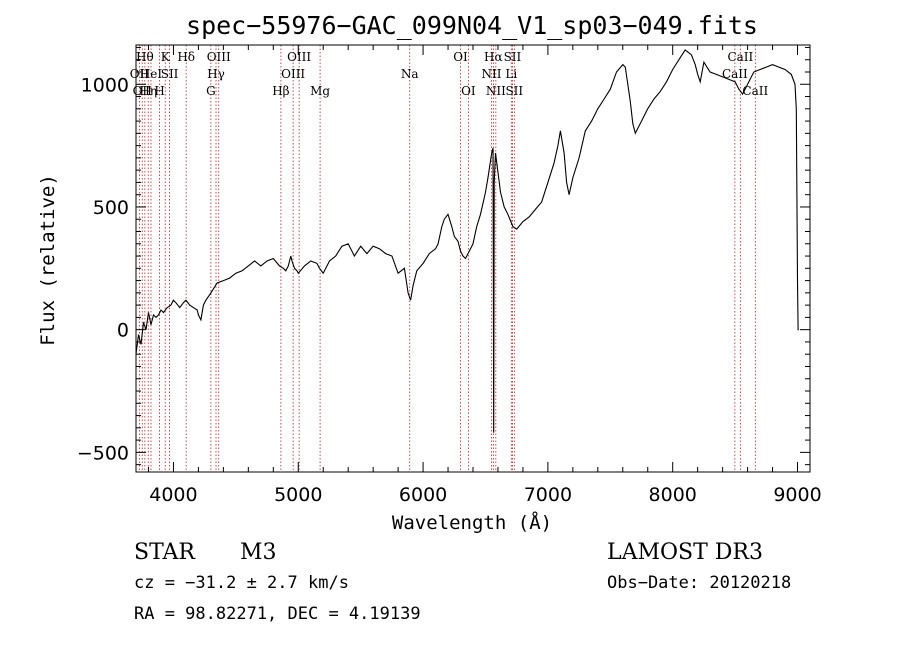  What do you see at coordinates (48, 260) in the screenshot?
I see `y-axis-label: Flux (relative)` at bounding box center [48, 260].